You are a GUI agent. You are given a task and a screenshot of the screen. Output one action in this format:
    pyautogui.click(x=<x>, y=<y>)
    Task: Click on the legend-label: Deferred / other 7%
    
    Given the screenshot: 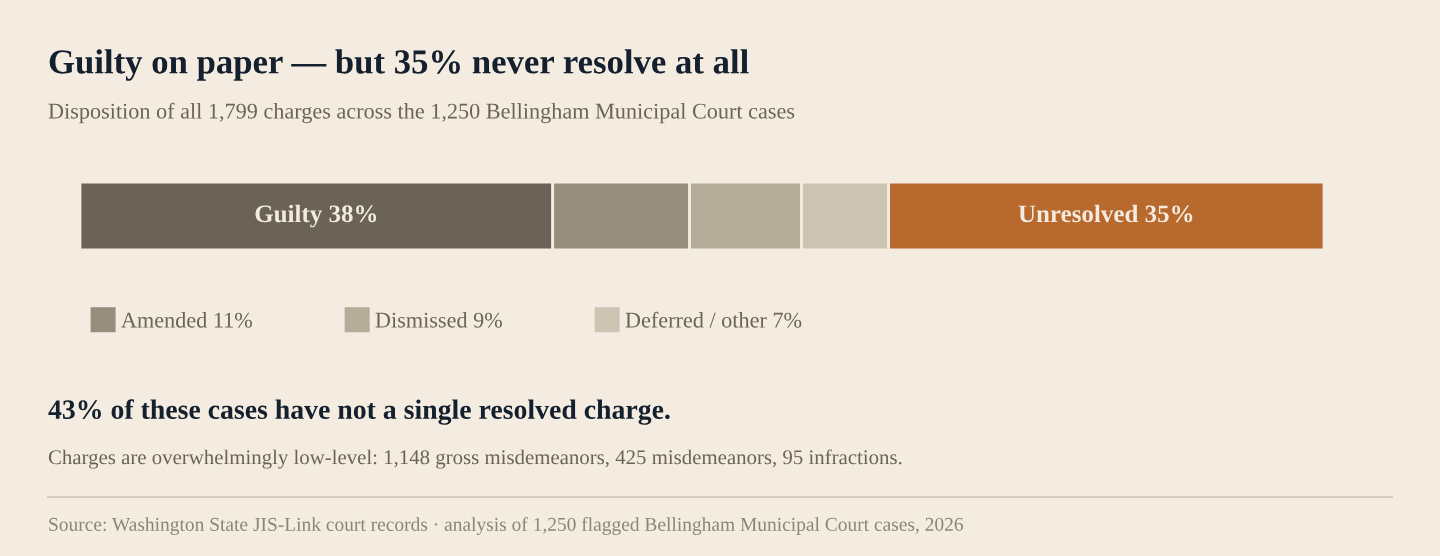 What is the action you would take?
    pyautogui.click(x=713, y=319)
    